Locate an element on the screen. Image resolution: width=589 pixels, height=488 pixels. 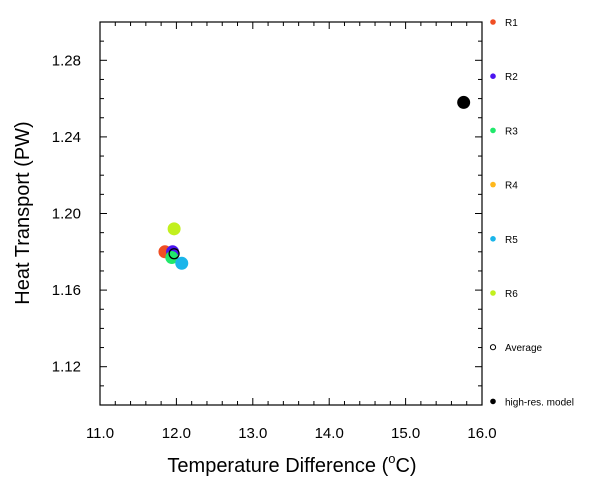
x-tick-label: 14.0 is located at coordinates (329, 433).